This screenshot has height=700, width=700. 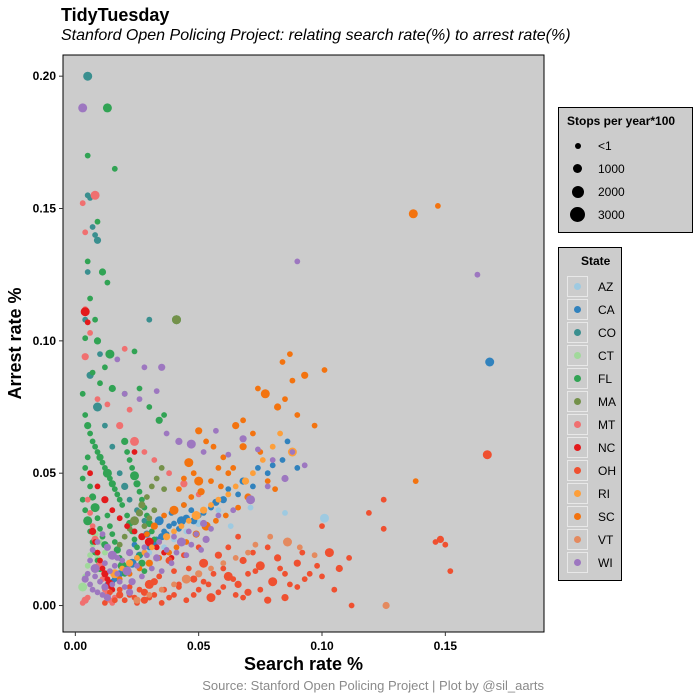 What do you see at coordinates (446, 646) in the screenshot?
I see `x-tick-label: 0.15` at bounding box center [446, 646].